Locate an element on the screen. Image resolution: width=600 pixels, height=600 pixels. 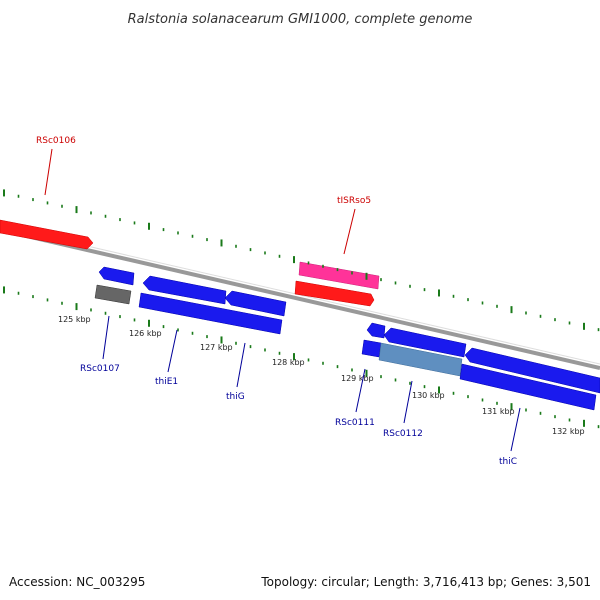
tick-label: 128 kbp is located at coordinates (288, 362).